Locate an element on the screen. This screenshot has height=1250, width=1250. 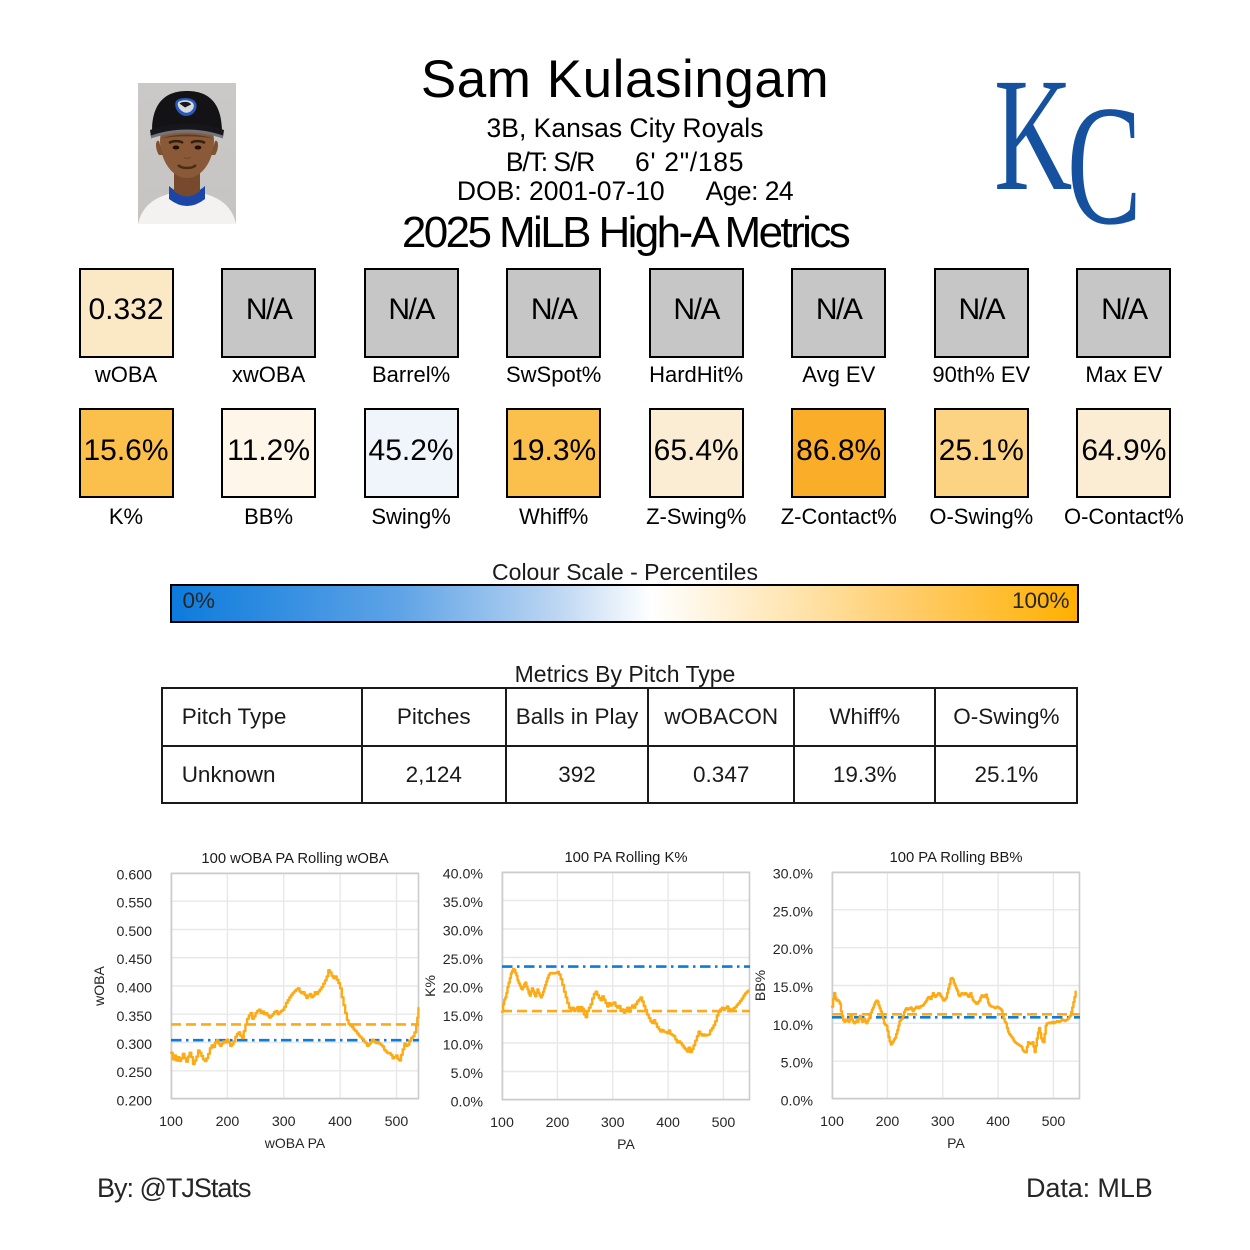
svg-text: 0.600 is located at coordinates (134, 876).